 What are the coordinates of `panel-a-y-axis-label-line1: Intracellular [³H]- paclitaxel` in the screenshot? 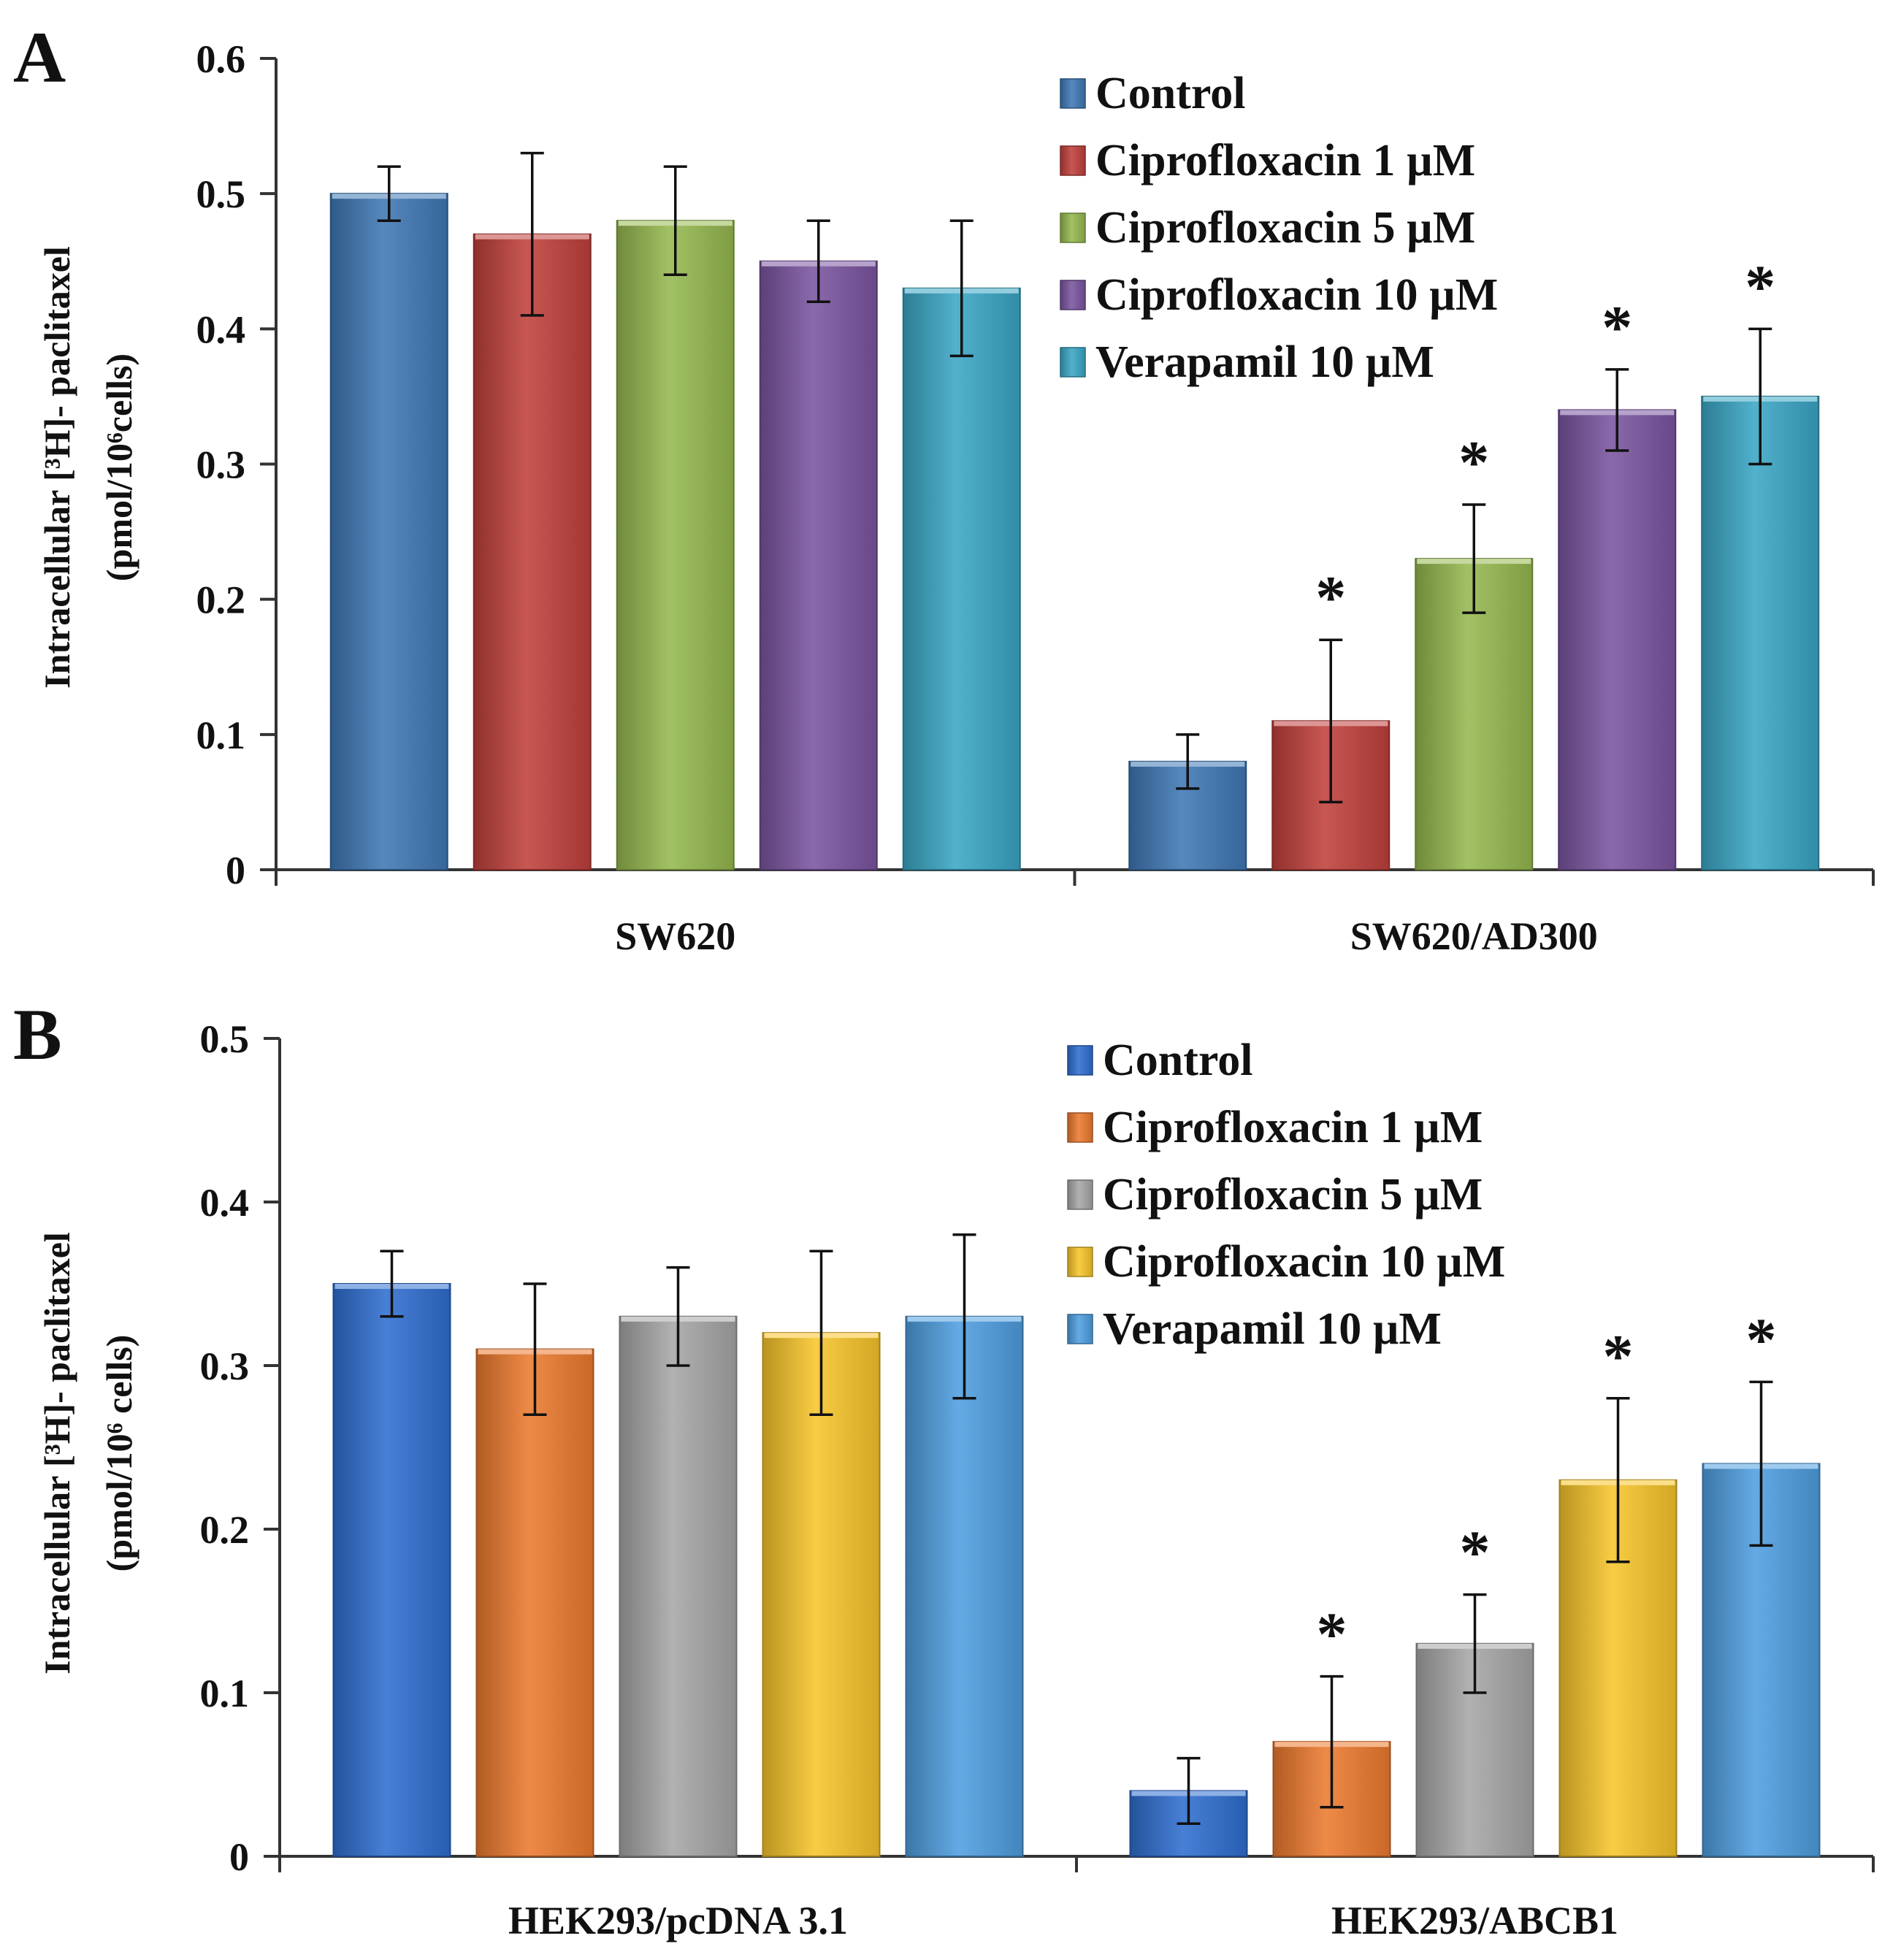 It's located at (57, 467).